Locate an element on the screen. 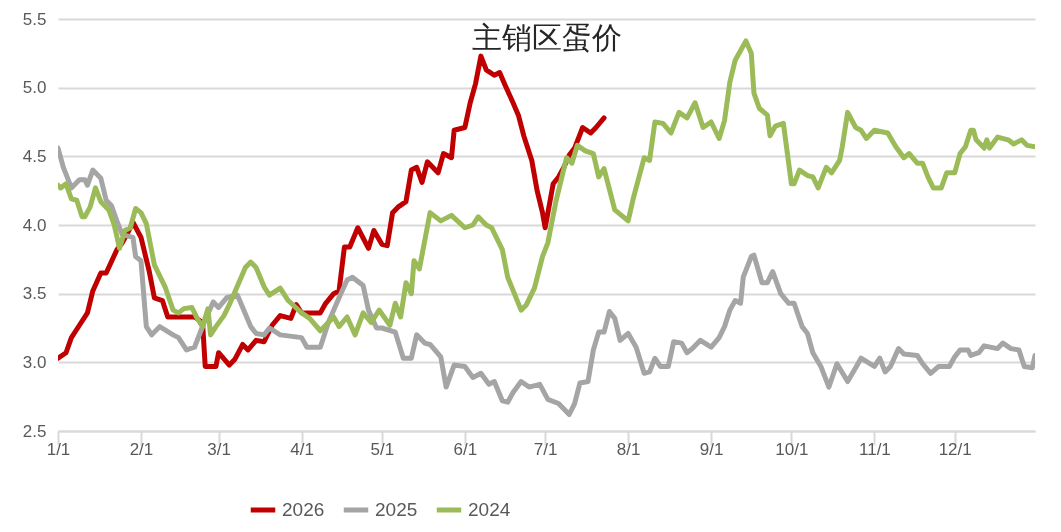  legend-label: 2025 is located at coordinates (396, 509).